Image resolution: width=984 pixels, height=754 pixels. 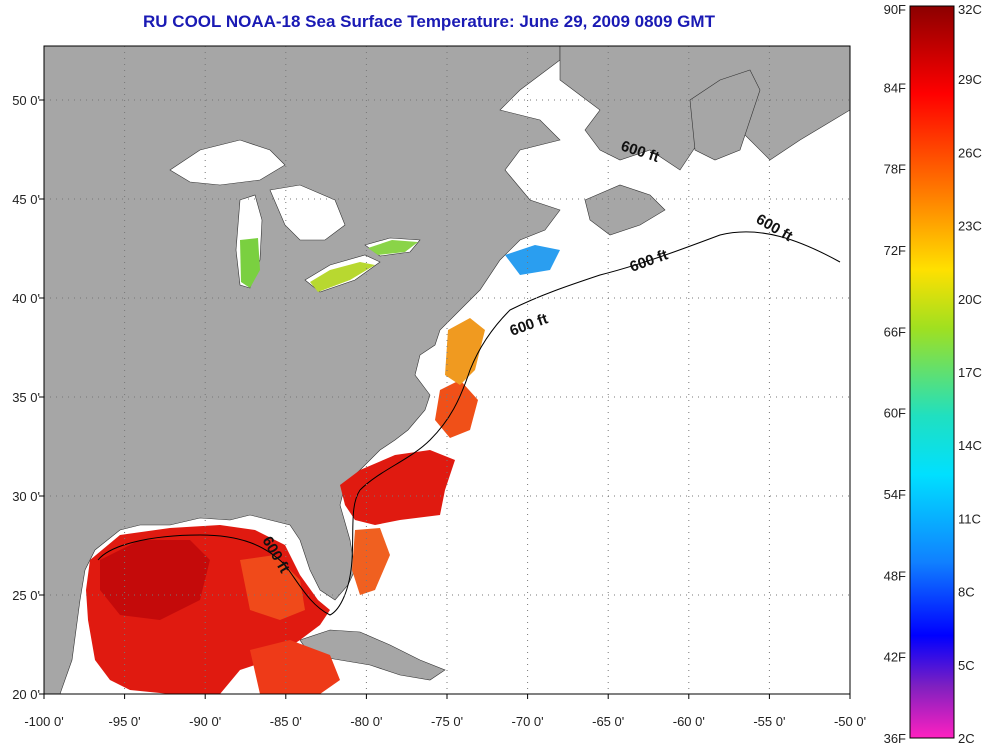 What do you see at coordinates (895, 738) in the screenshot?
I see `colorbar-fahrenheit-label: 36F` at bounding box center [895, 738].